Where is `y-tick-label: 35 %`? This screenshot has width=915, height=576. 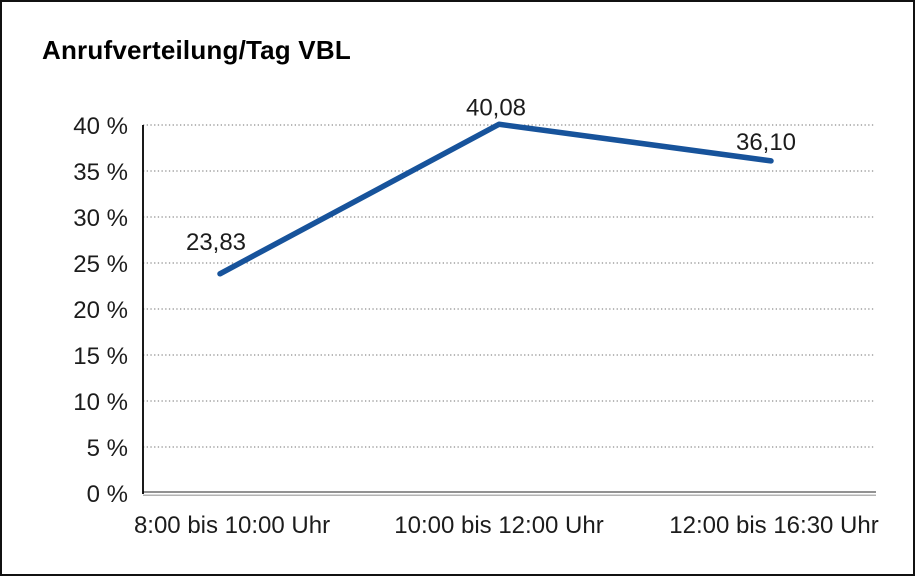
y-tick-label: 35 % is located at coordinates (100, 172).